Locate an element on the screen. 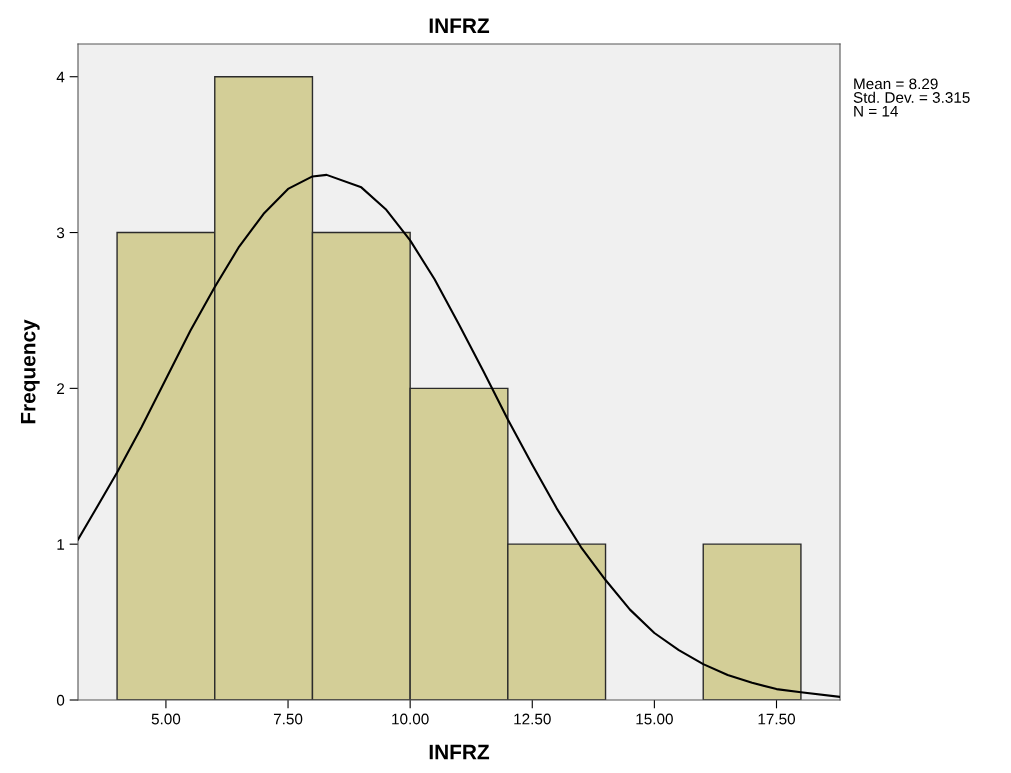 The width and height of the screenshot is (1011, 773). chart-title: INFRZ is located at coordinates (459, 25).